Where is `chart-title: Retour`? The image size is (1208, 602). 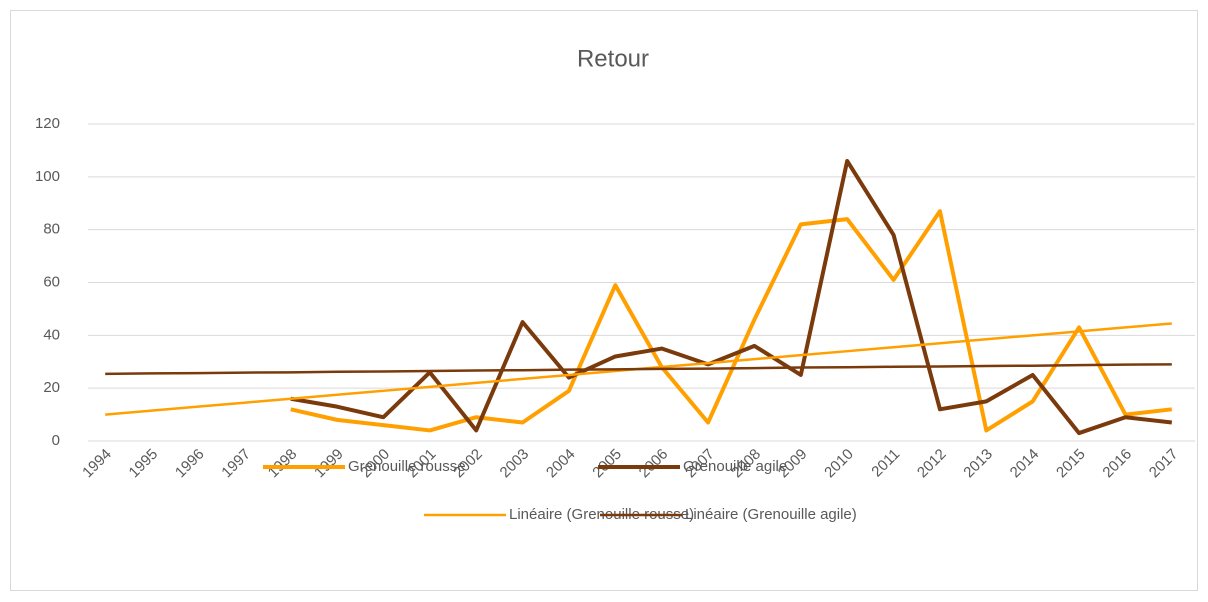
chart-title: Retour is located at coordinates (613, 58).